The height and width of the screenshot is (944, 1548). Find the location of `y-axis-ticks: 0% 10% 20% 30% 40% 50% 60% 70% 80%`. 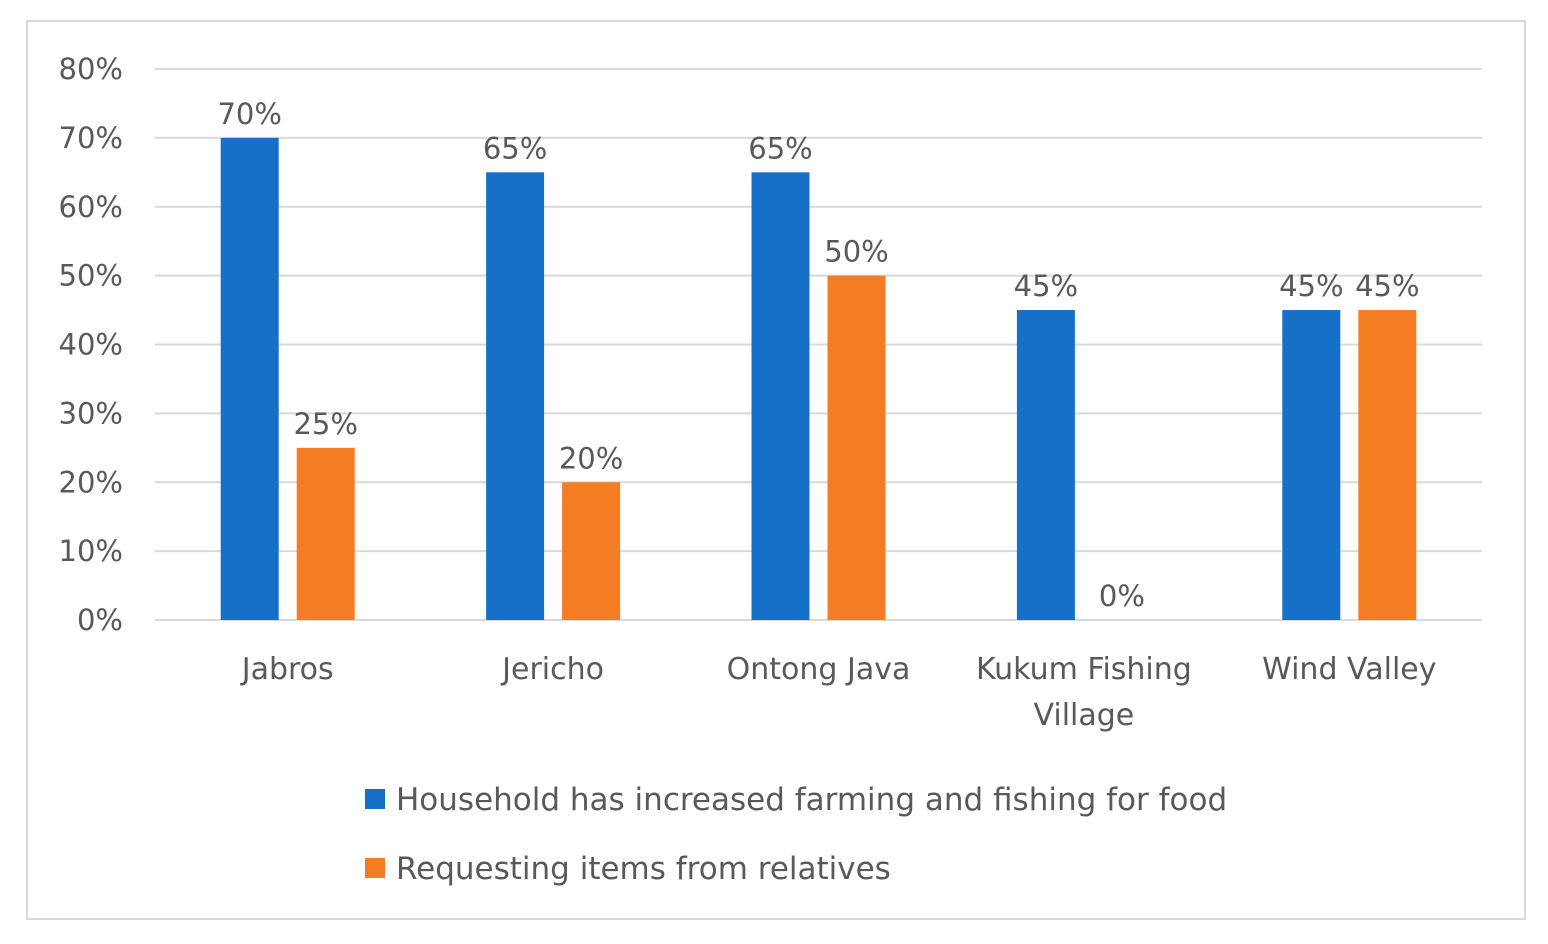

y-axis-ticks: 0% 10% 20% 30% 40% 50% 60% 70% 80% is located at coordinates (91, 344).